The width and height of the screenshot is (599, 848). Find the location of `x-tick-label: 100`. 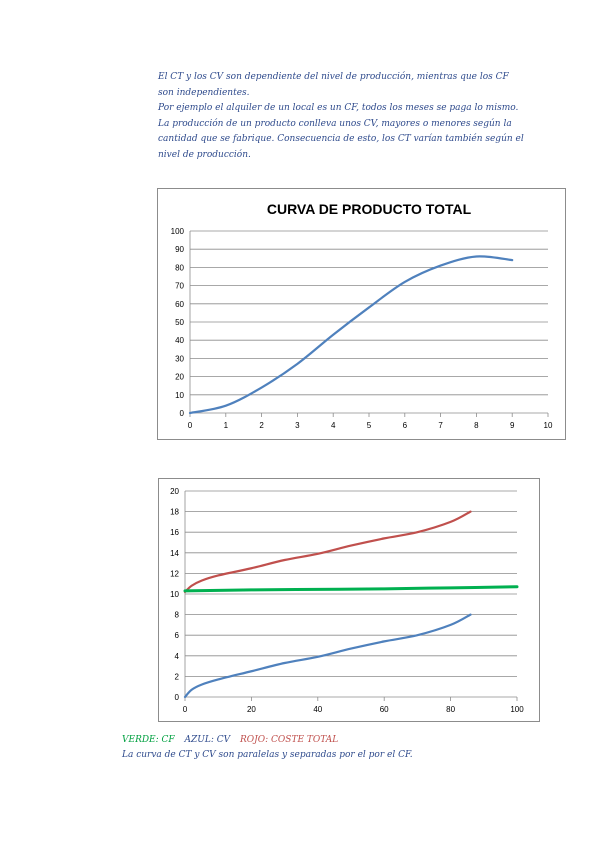

x-tick-label: 100 is located at coordinates (517, 709).